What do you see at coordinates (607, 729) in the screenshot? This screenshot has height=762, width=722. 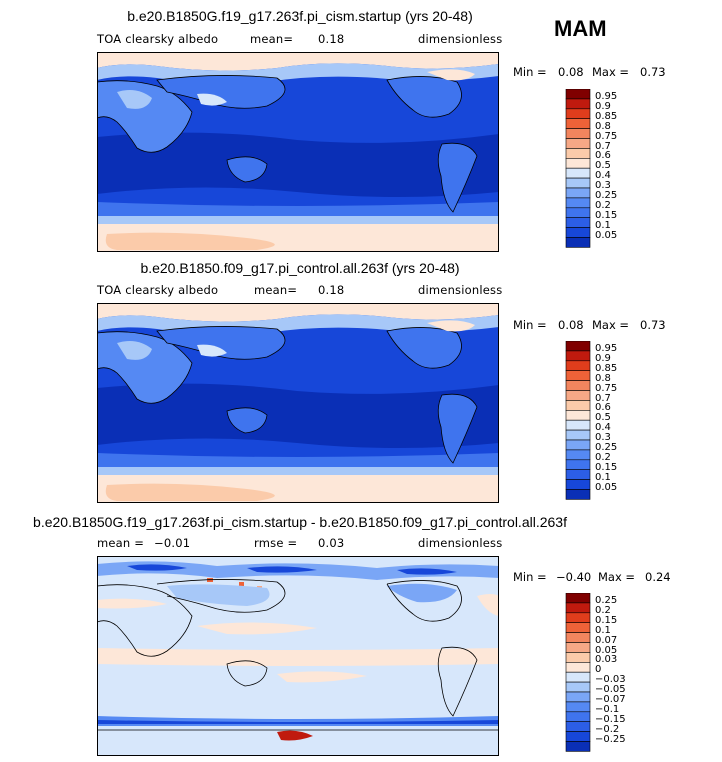 I see `cb3-label: −0.2` at bounding box center [607, 729].